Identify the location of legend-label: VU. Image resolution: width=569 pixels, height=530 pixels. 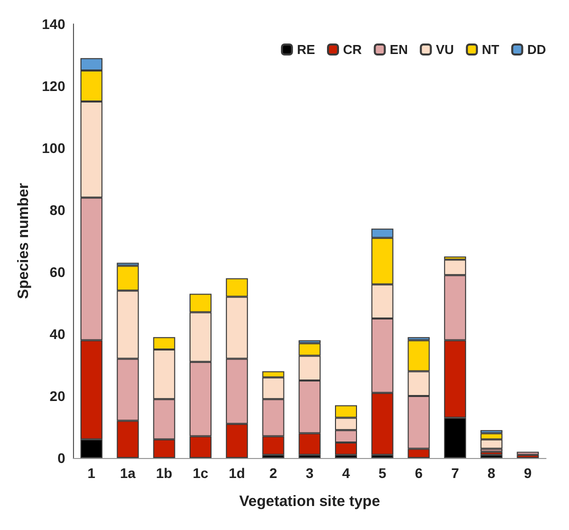
(445, 49).